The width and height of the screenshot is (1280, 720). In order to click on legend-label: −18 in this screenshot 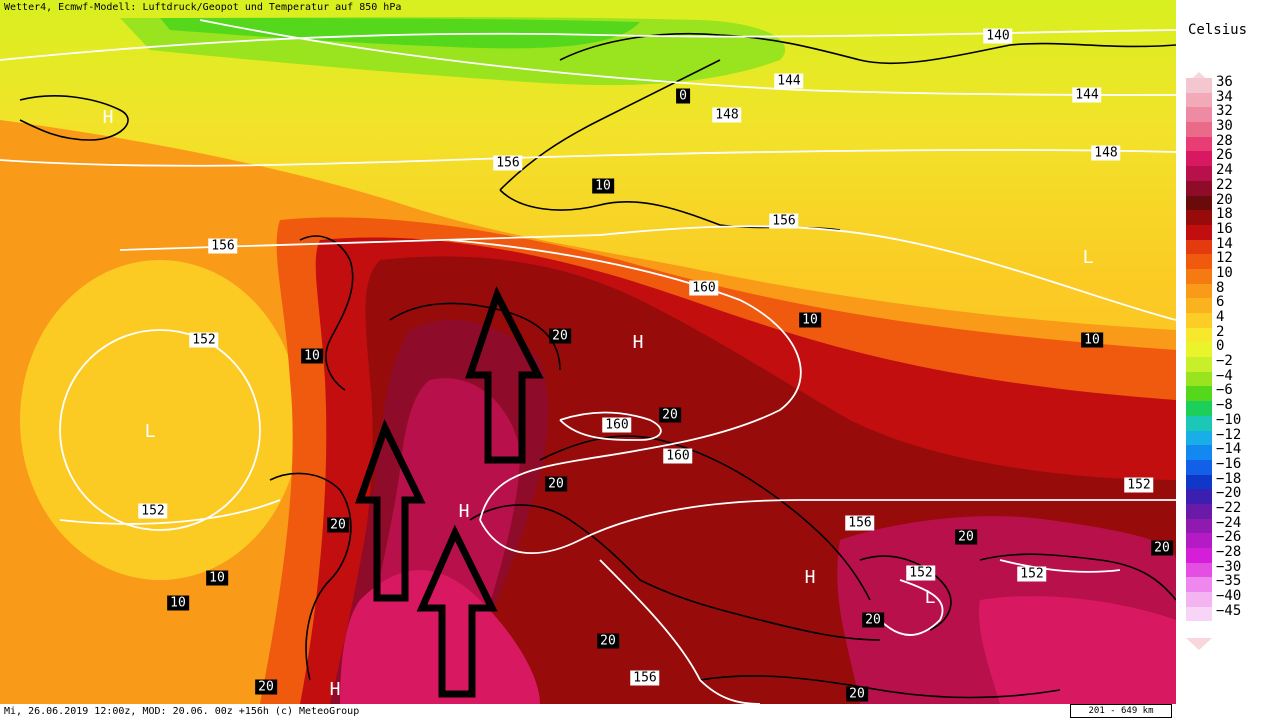, I will do `click(1229, 478)`.